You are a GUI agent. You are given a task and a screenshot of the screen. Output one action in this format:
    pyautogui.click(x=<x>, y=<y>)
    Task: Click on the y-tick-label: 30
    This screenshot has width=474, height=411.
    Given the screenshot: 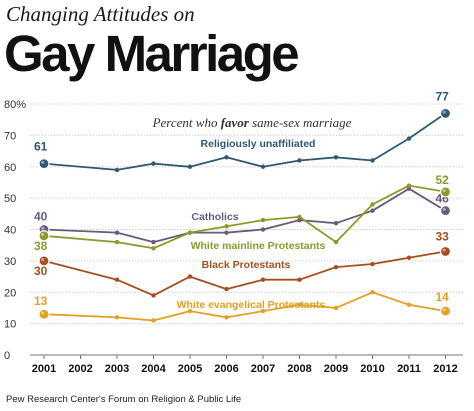 What is the action you would take?
    pyautogui.click(x=10, y=262)
    